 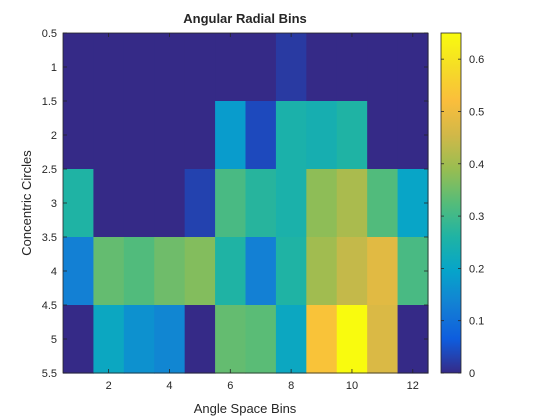 I want to click on colorbar-tick-label: 0.6, so click(x=476, y=60).